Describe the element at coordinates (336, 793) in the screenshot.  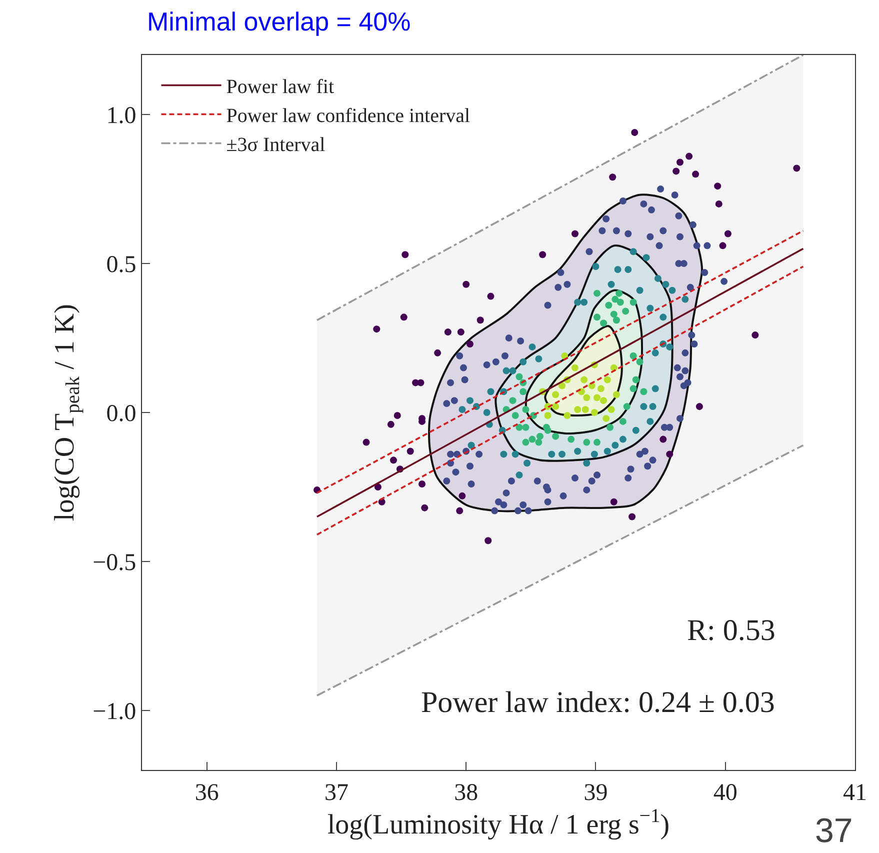
I see `x-tick-label: 37` at that location.